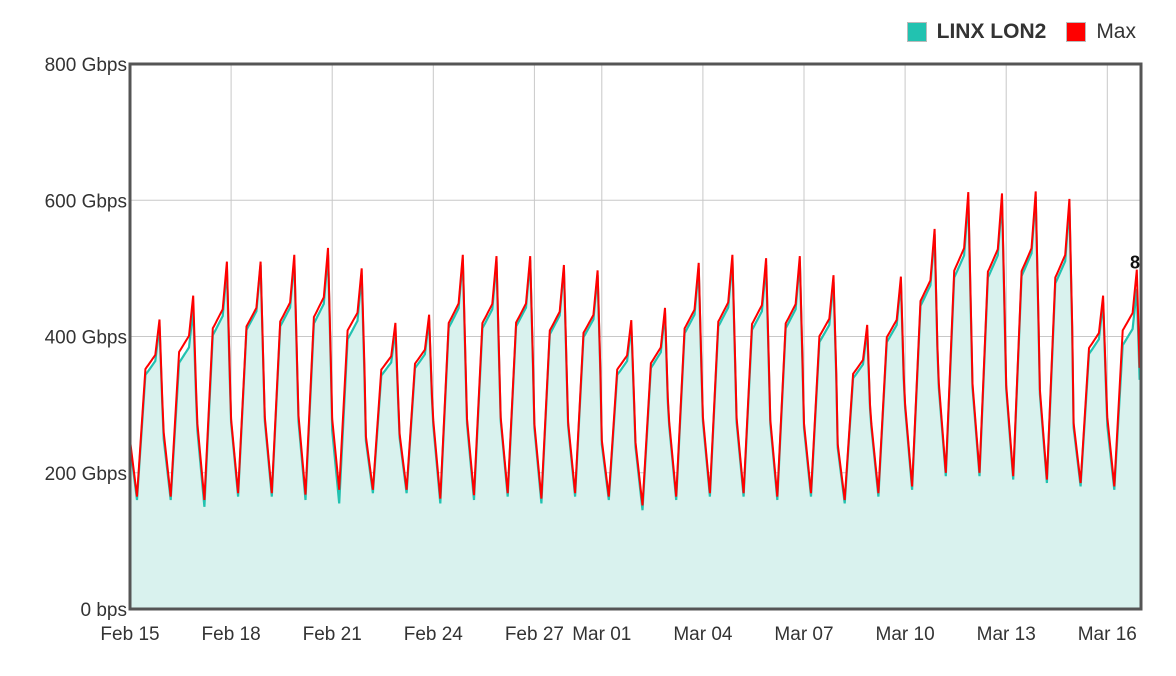 Image resolution: width=1176 pixels, height=676 pixels. I want to click on y-tick-label: 800 Gbps, so click(86, 65).